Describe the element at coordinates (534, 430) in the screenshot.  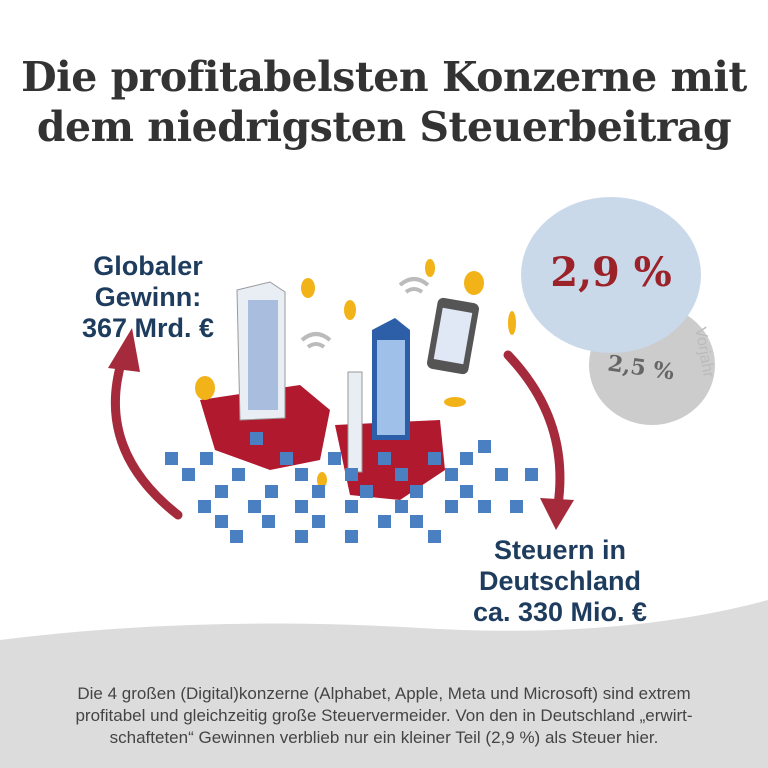
I see `arrow-down-right` at that location.